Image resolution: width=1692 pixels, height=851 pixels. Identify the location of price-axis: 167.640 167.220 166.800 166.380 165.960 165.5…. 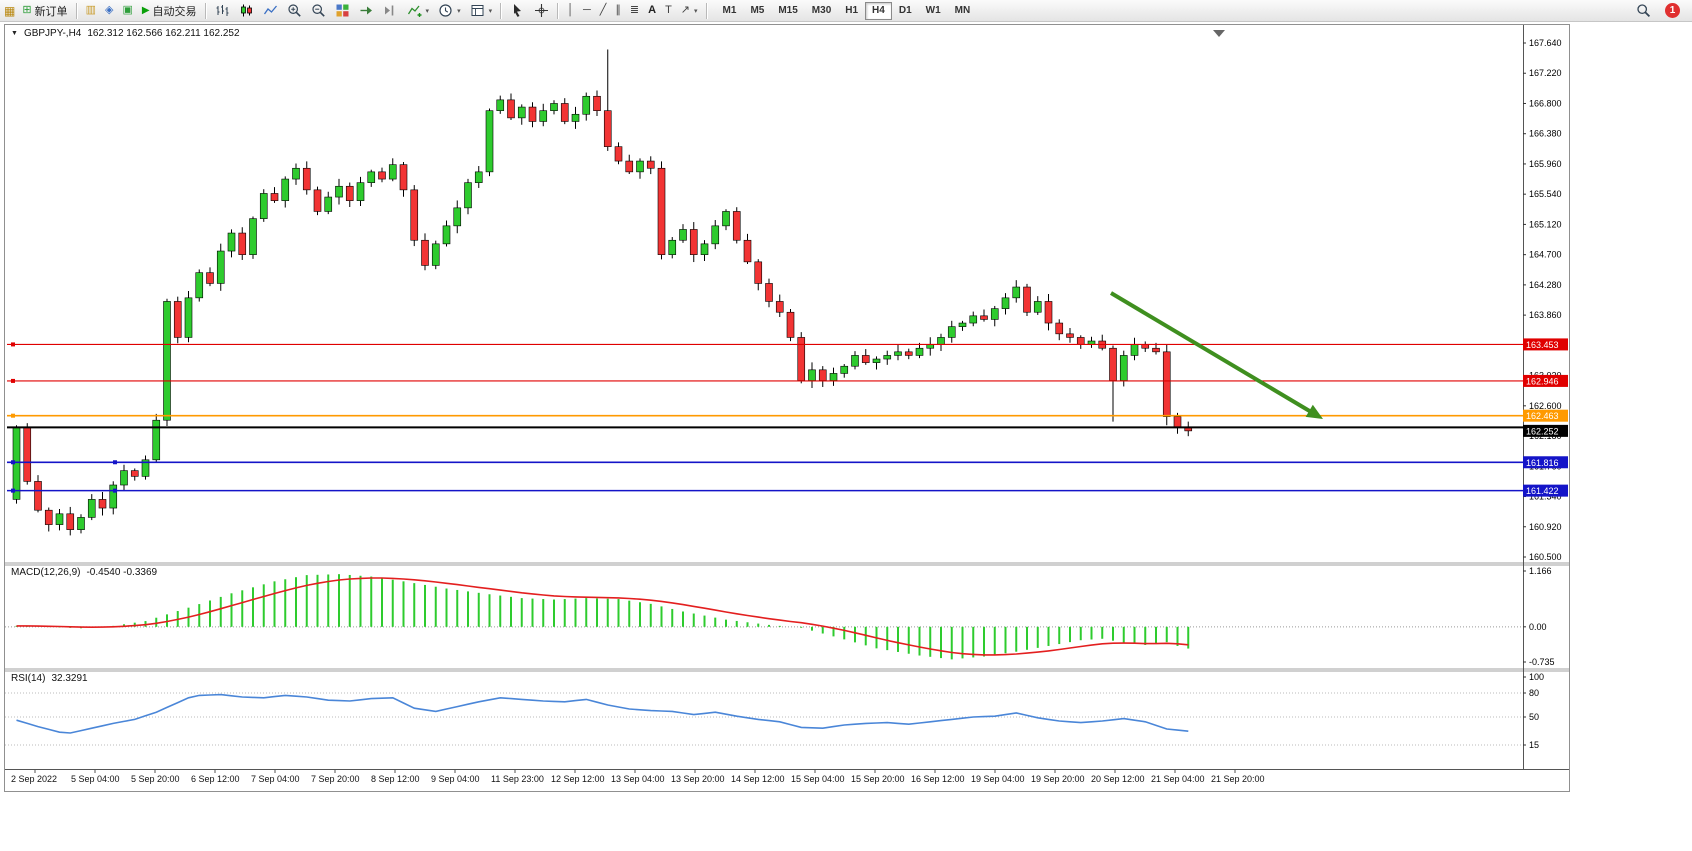
(1542, 394).